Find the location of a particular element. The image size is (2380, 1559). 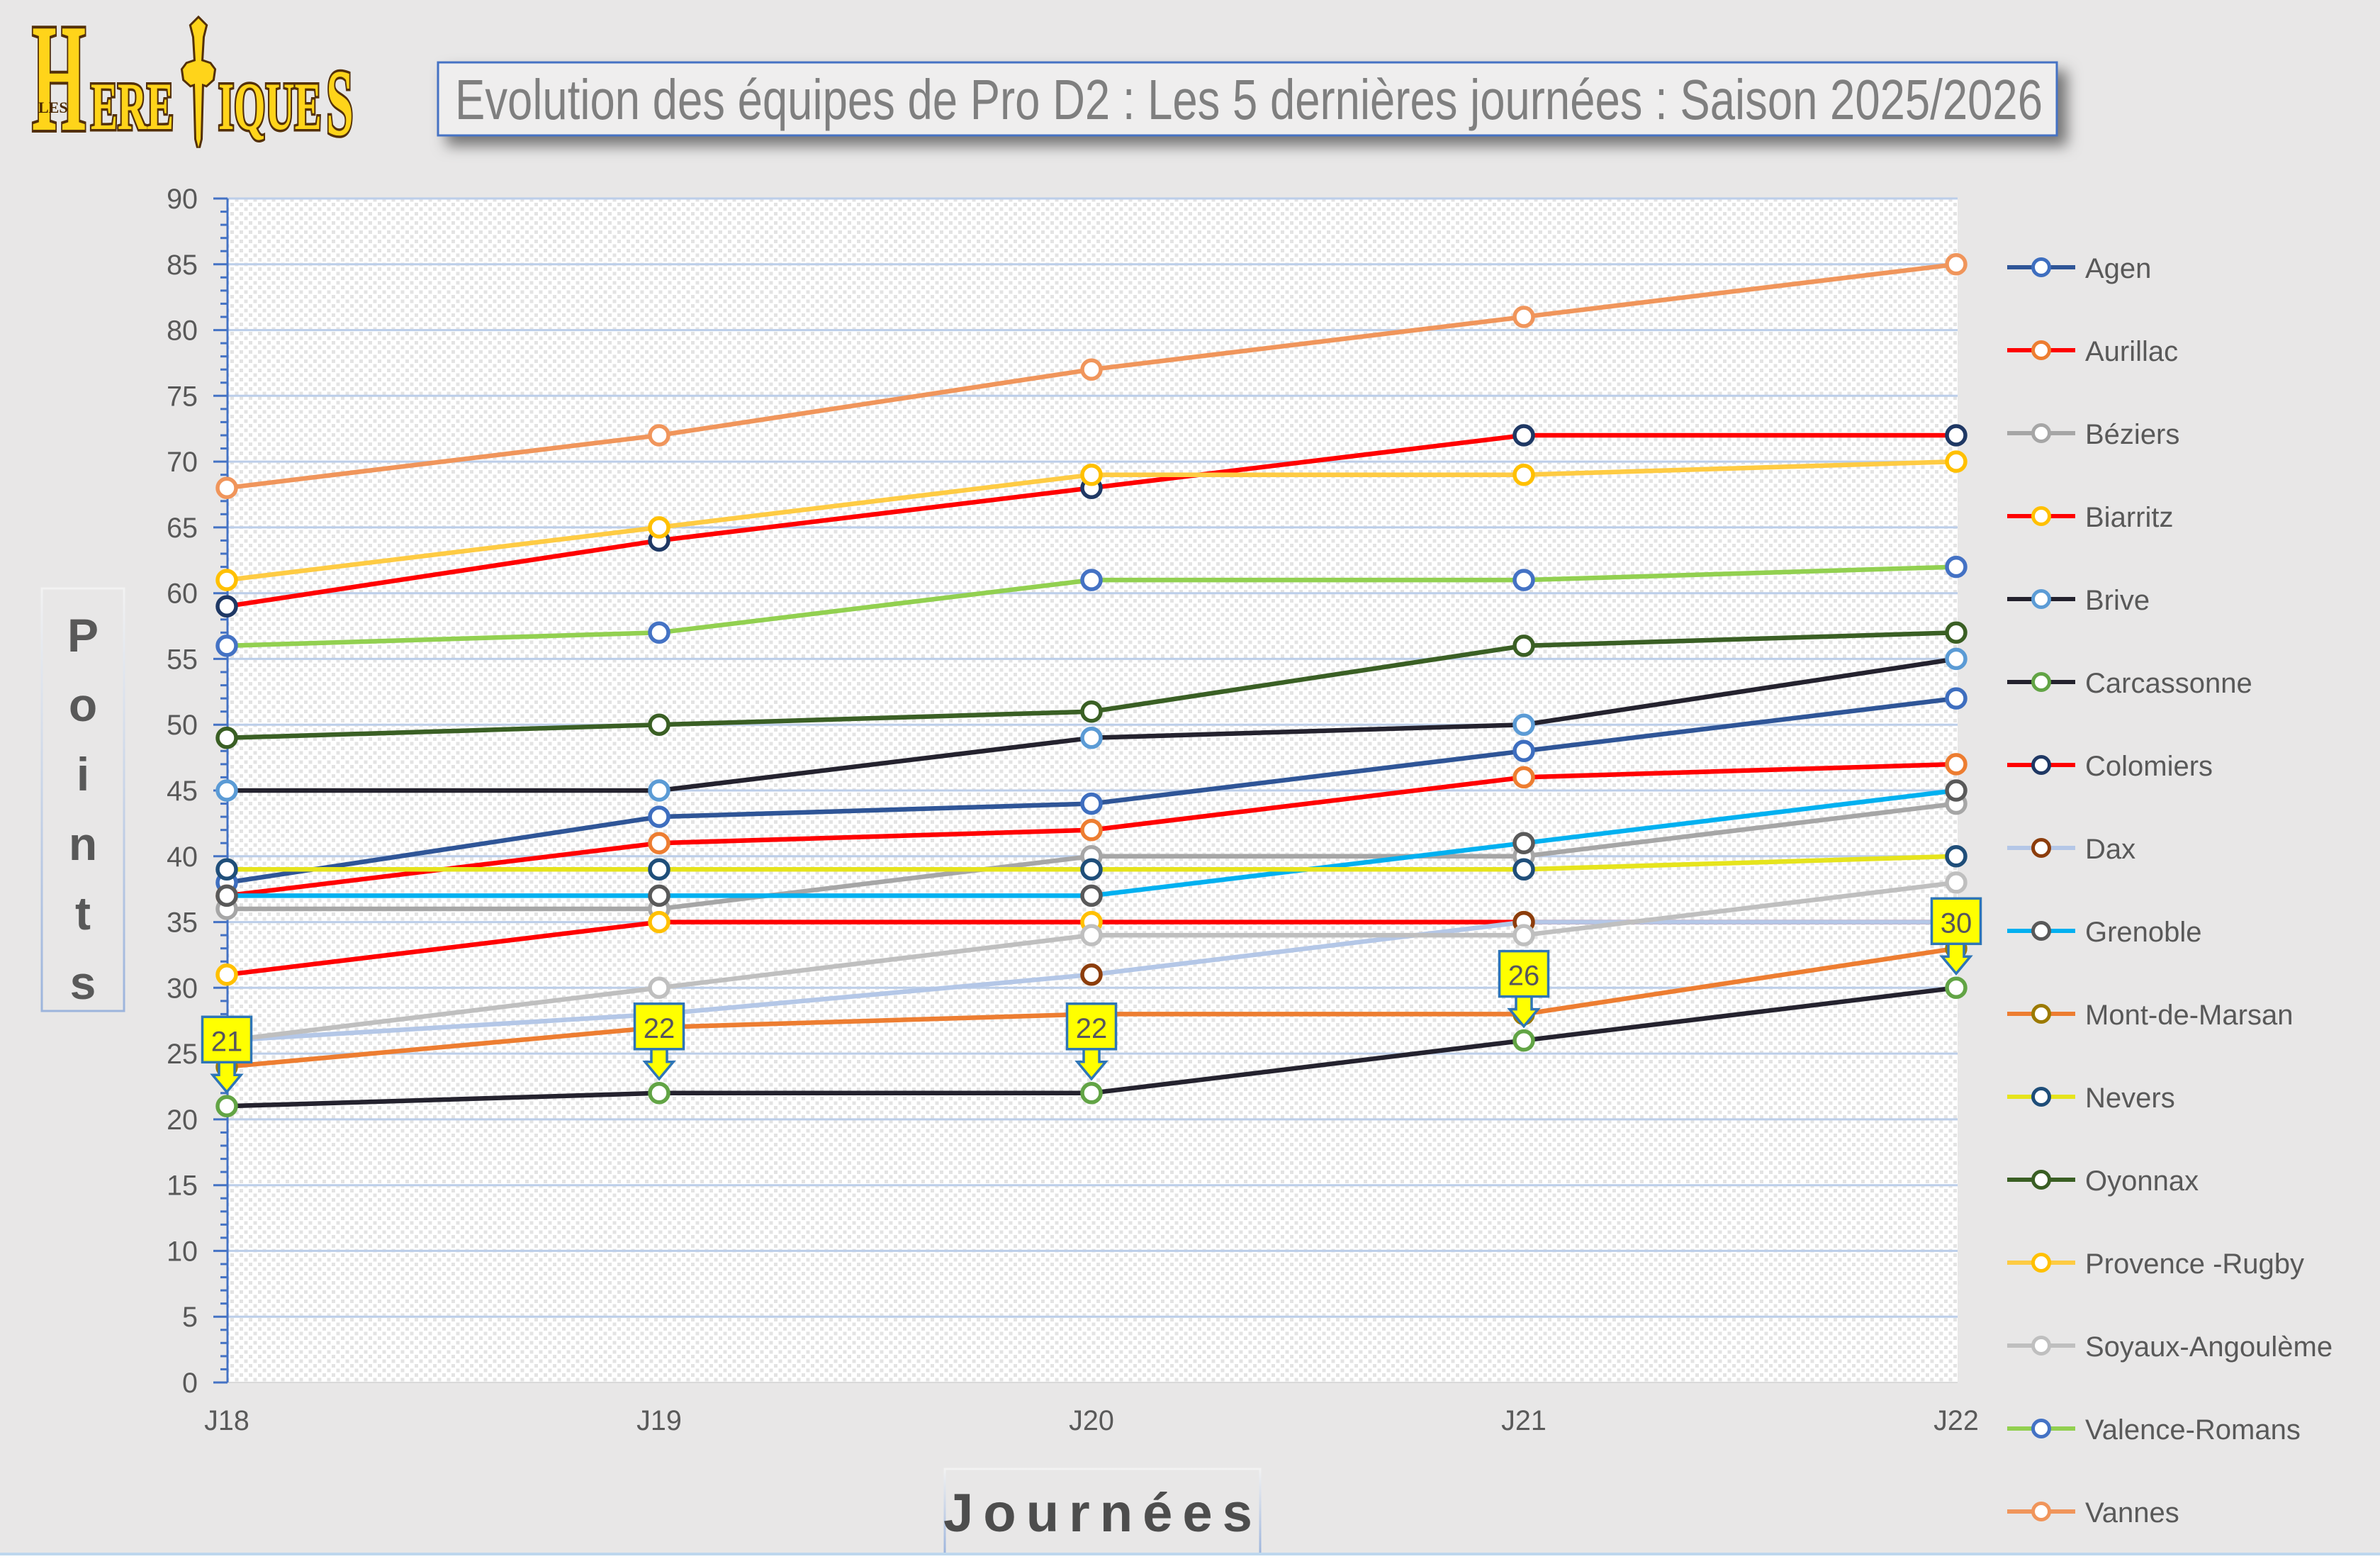

svg-text: 80 is located at coordinates (183, 331).